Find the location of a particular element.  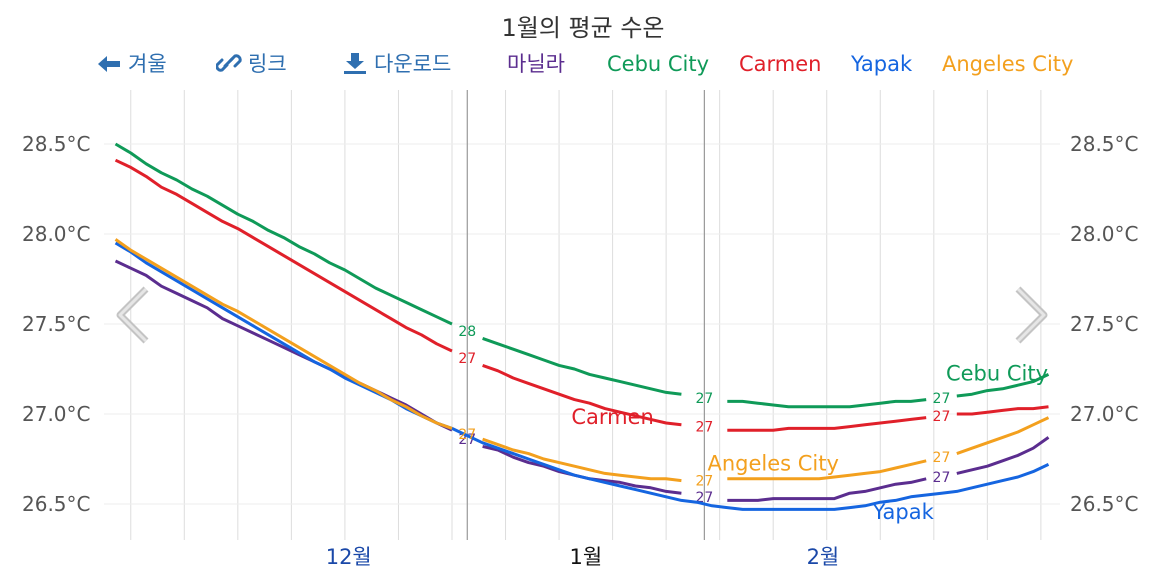

link-icon is located at coordinates (228, 63).